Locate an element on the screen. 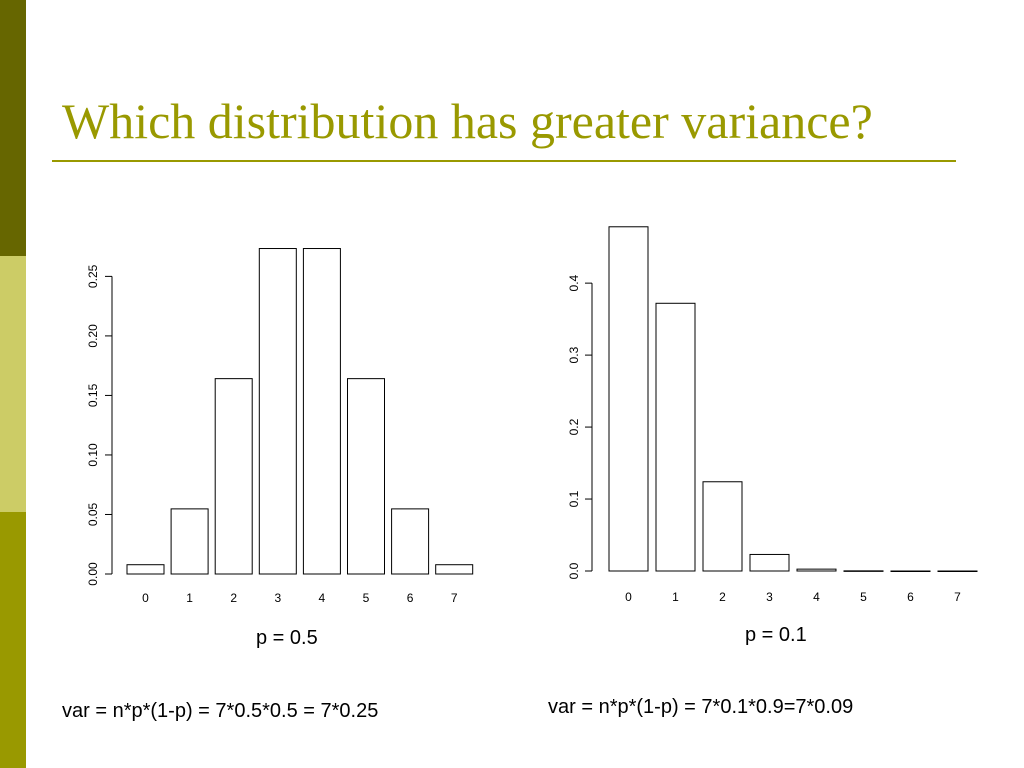 The width and height of the screenshot is (1024, 768). chart-p05-x-tick-label: 5 is located at coordinates (366, 598).